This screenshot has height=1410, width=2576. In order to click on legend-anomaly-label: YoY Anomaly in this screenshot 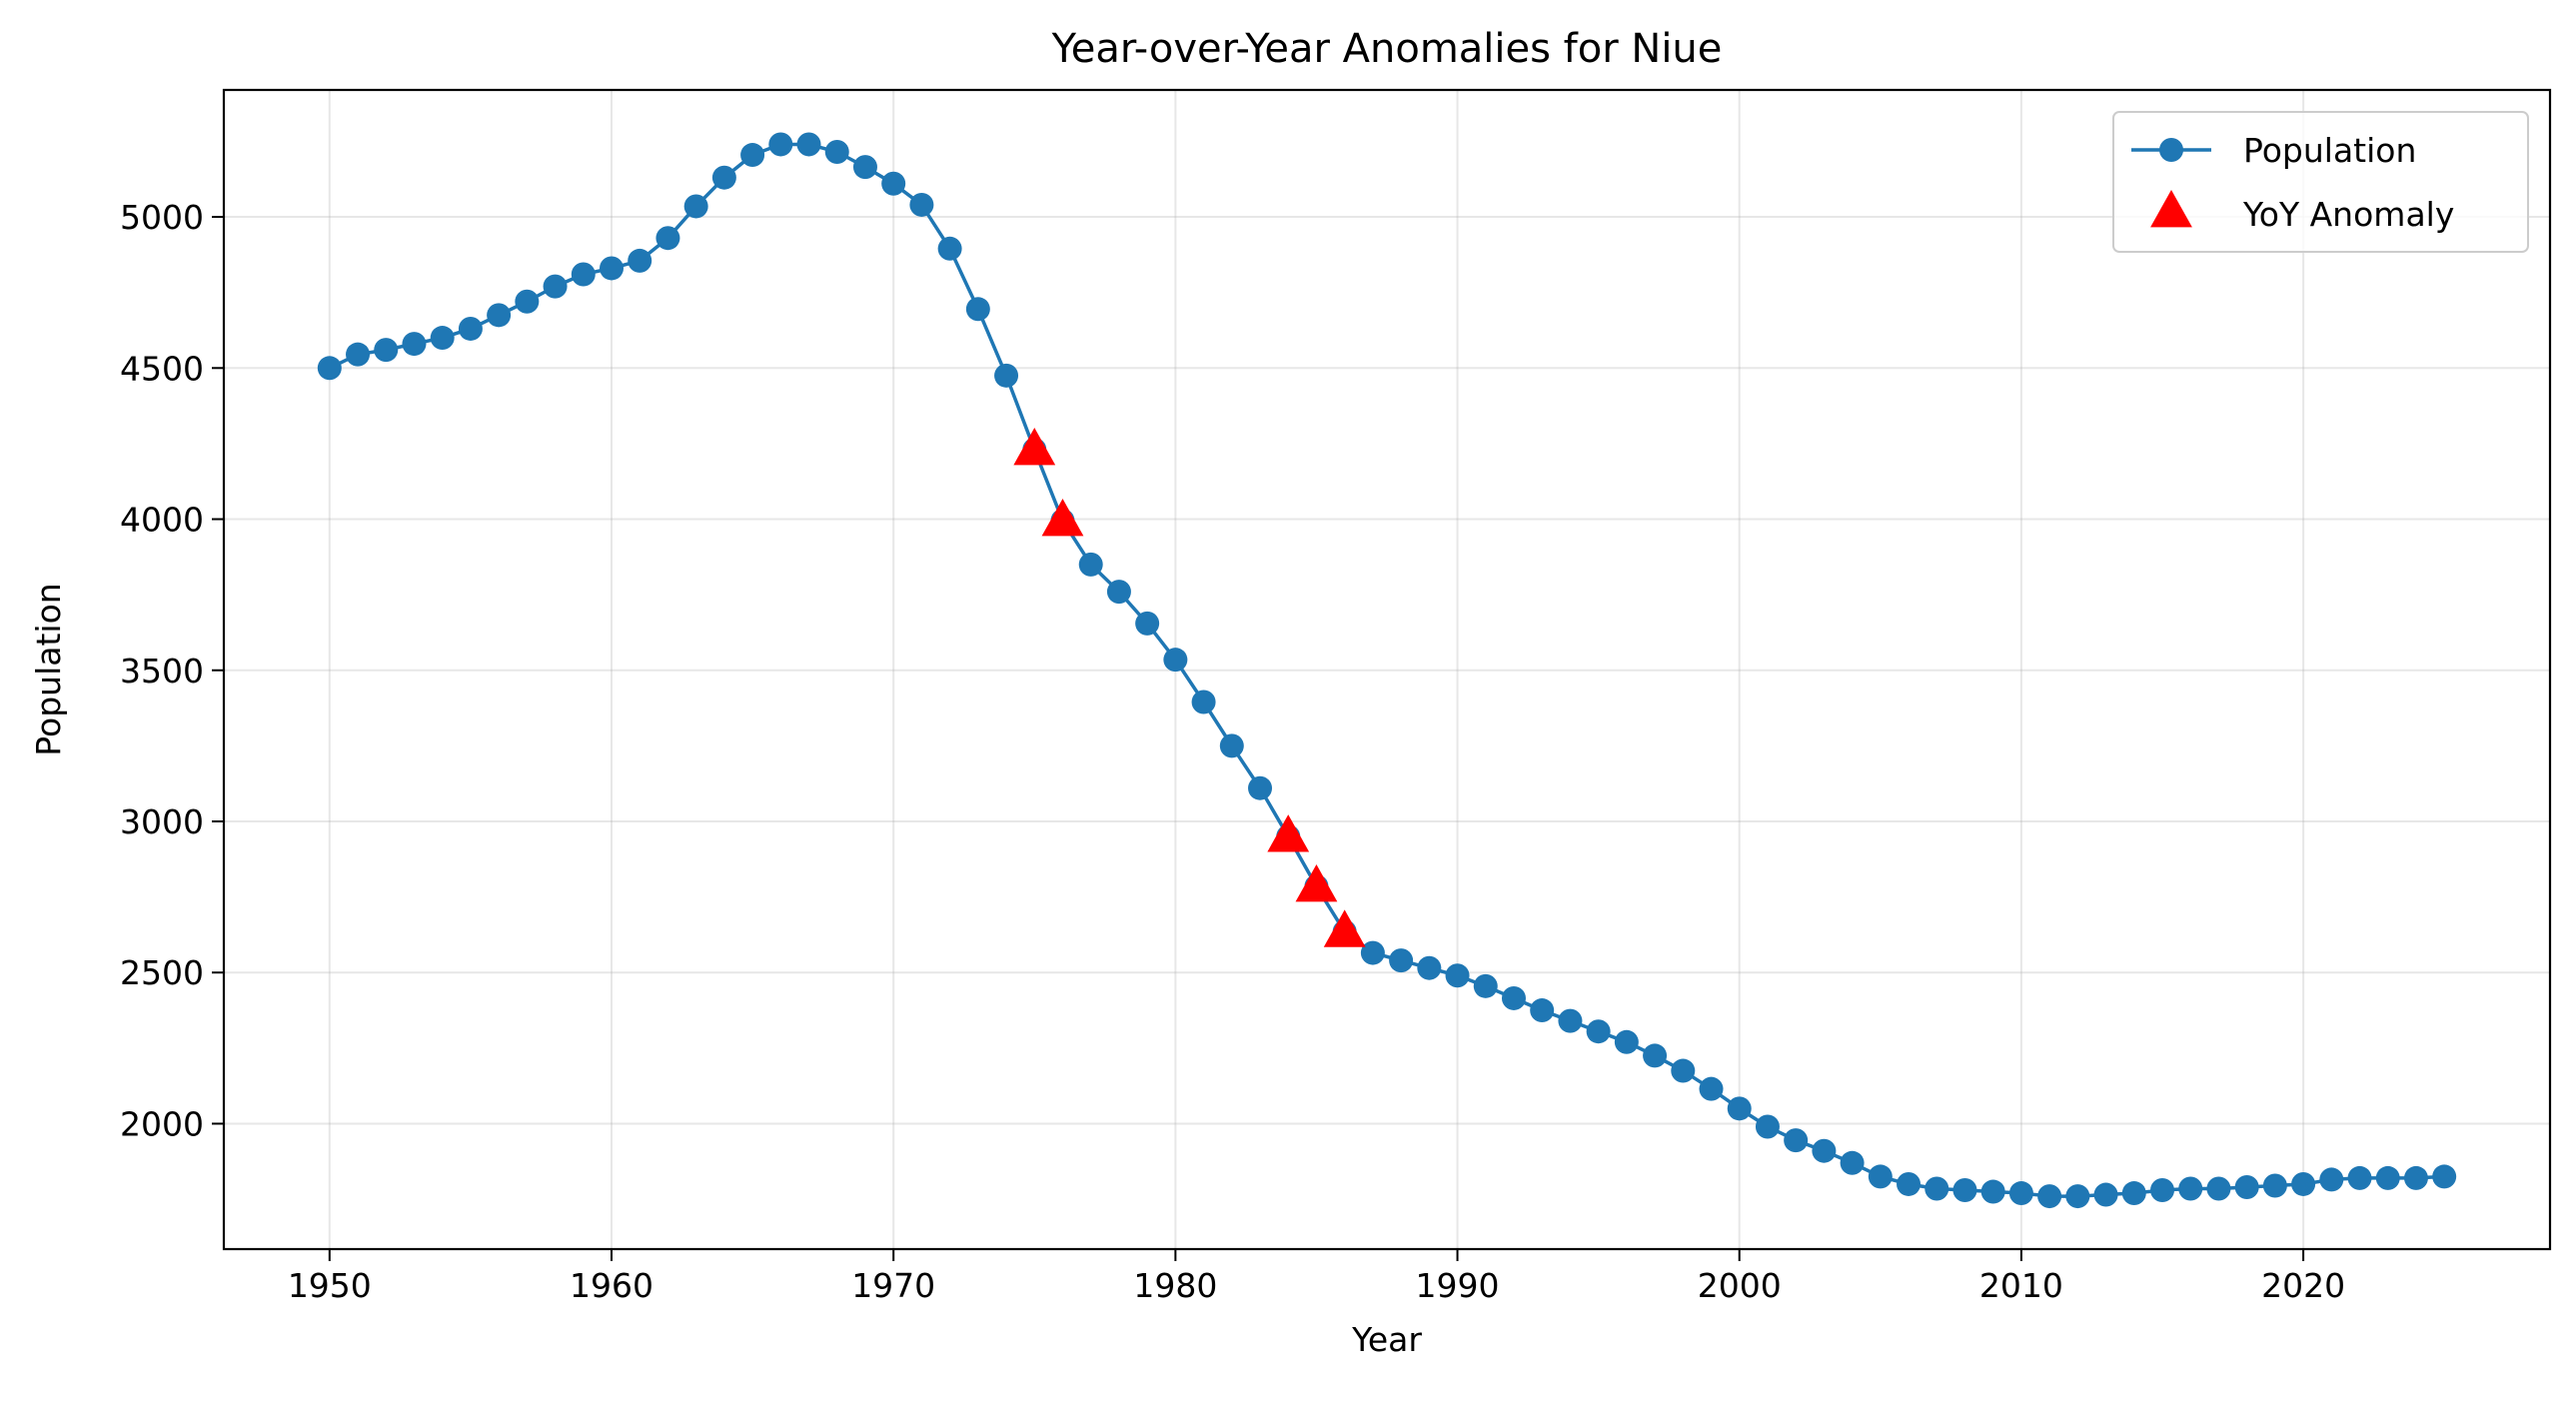, I will do `click(2348, 214)`.